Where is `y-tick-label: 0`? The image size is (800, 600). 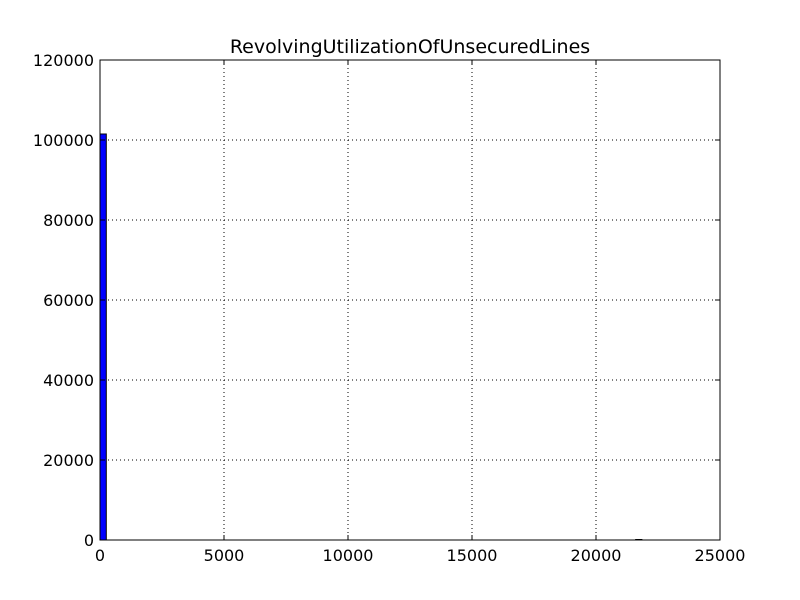
y-tick-label: 0 is located at coordinates (89, 540).